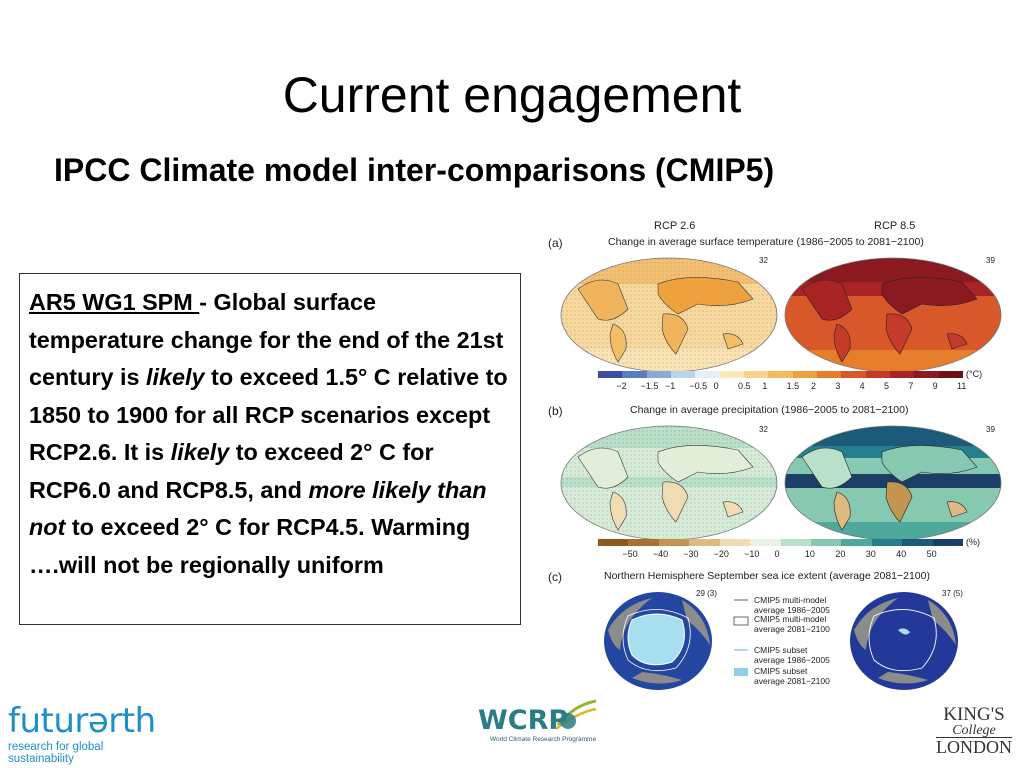  I want to click on temperature-tick-label: −2, so click(621, 386).